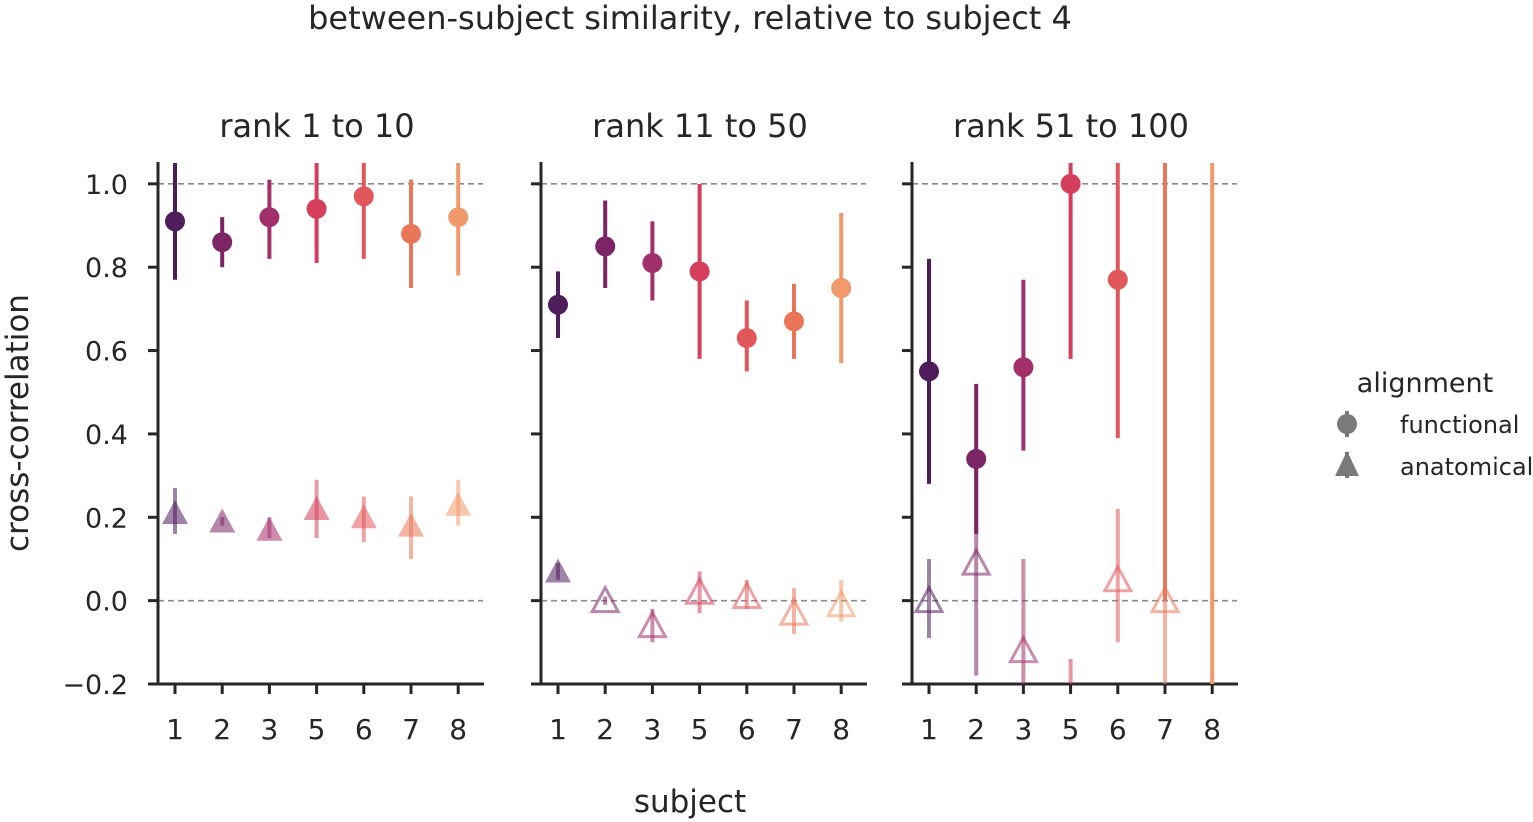  Describe the element at coordinates (1425, 383) in the screenshot. I see `legend-title: alignment` at that location.